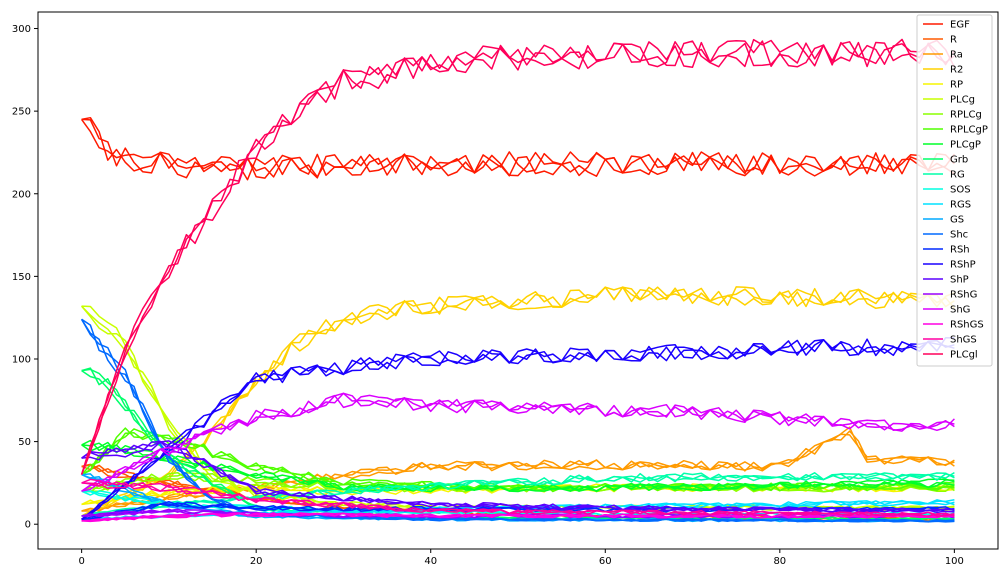 This screenshot has width=1008, height=576. Describe the element at coordinates (21, 29) in the screenshot. I see `y-tick-label: 300` at that location.